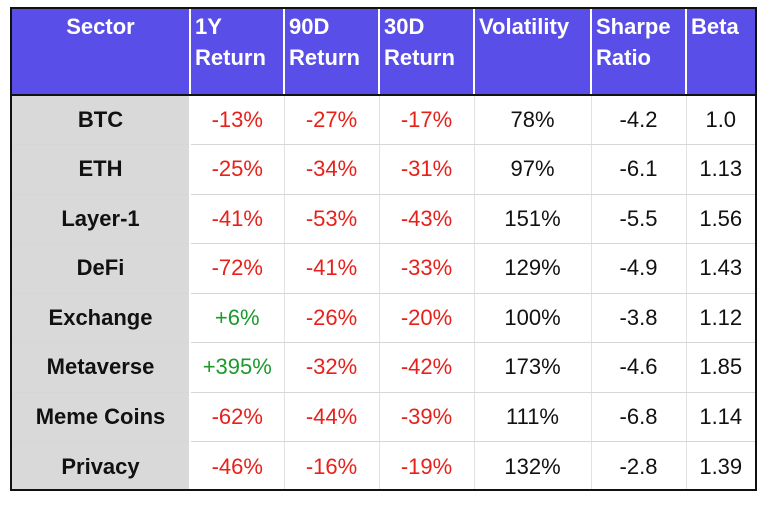 This screenshot has height=506, width=768. Describe the element at coordinates (309, 26) in the screenshot. I see `header-line: 90D` at that location.